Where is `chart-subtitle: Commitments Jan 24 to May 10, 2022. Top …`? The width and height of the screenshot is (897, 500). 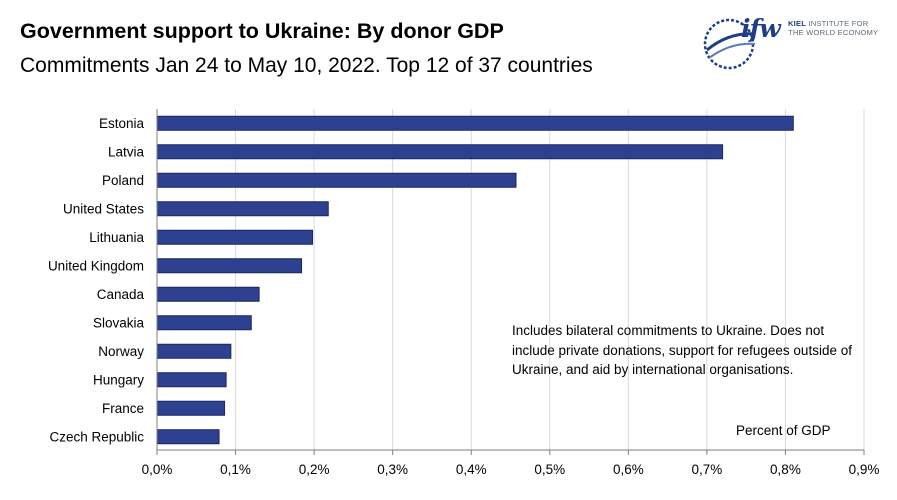 chart-subtitle: Commitments Jan 24 to May 10, 2022. Top … is located at coordinates (306, 65).